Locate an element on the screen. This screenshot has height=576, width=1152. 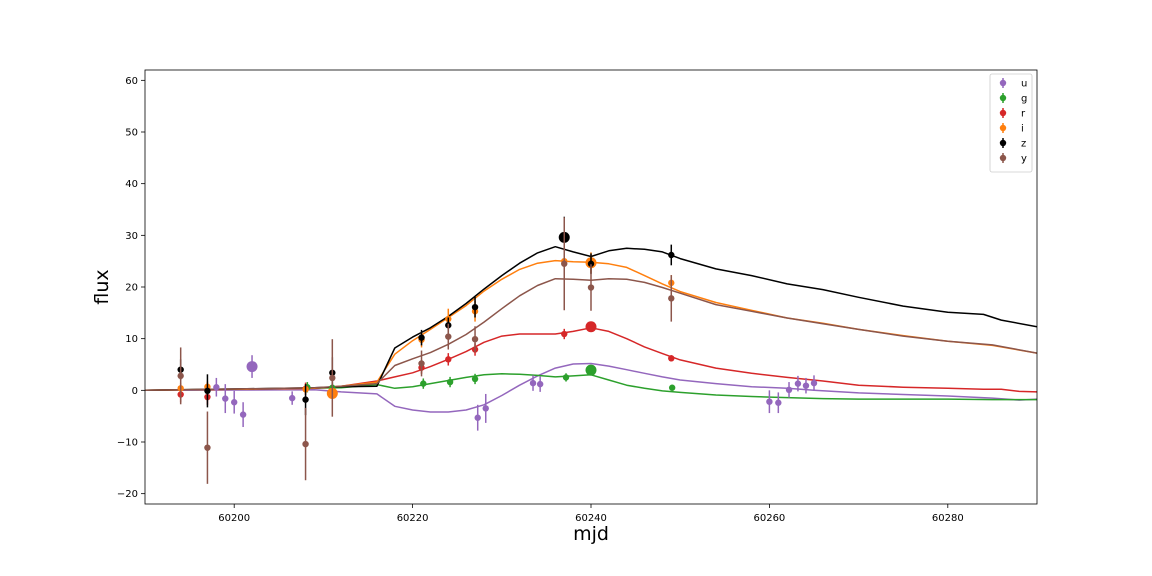
y-tick-label: −20 is located at coordinates (127, 494).